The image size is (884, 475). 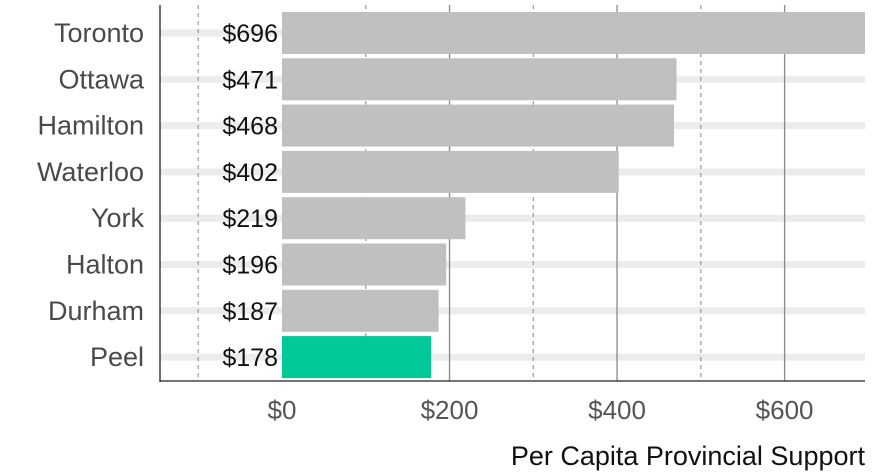 What do you see at coordinates (250, 127) in the screenshot?
I see `value-label: $468` at bounding box center [250, 127].